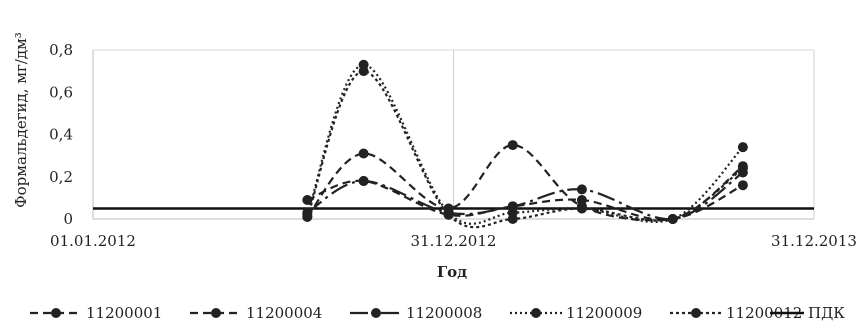 This screenshot has width=856, height=334. What do you see at coordinates (93, 241) in the screenshot?
I see `x-tick-label: 01.01.2012` at bounding box center [93, 241].